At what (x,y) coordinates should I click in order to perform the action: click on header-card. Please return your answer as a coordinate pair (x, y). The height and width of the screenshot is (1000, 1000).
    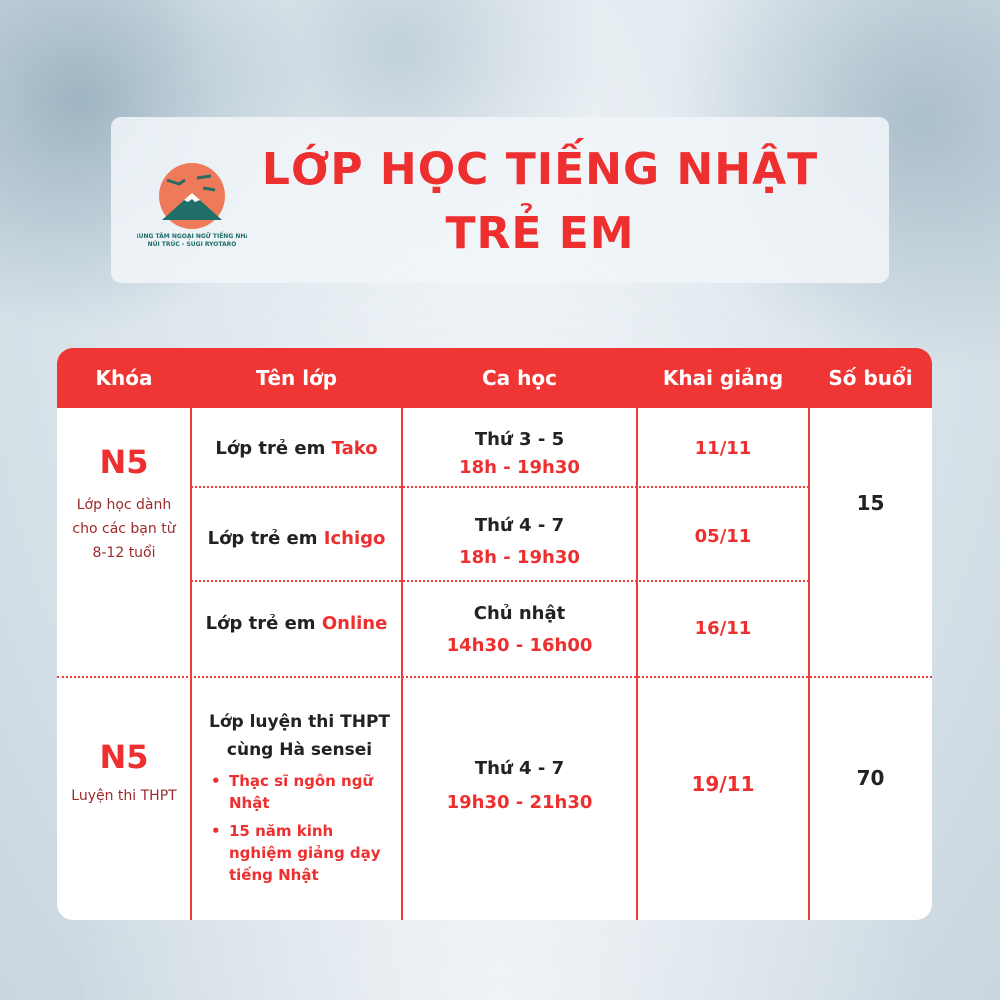
    Looking at the image, I should click on (500, 200).